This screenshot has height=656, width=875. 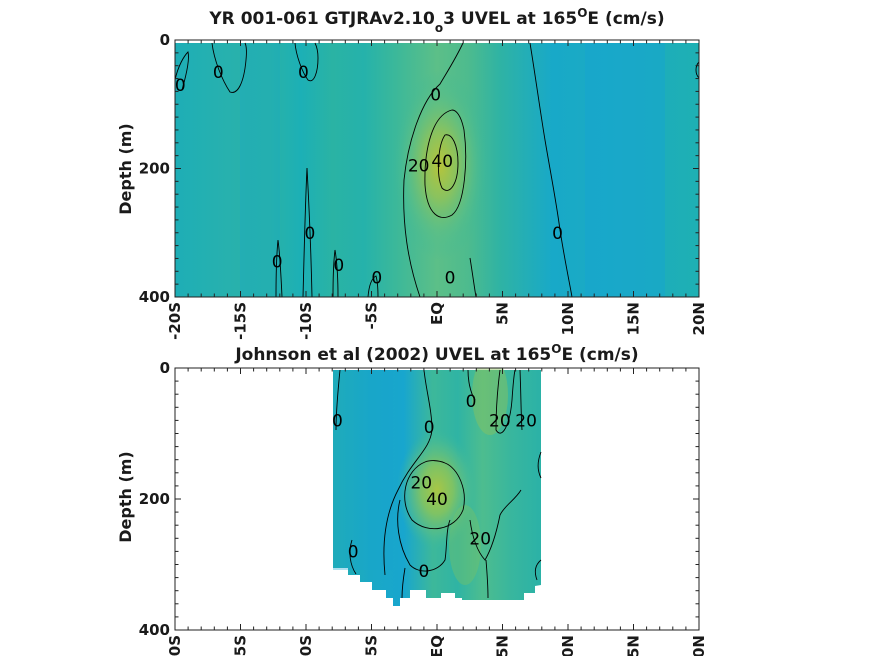 I want to click on panel2-y-tick-labels: 0 200 400, so click(x=154, y=499).